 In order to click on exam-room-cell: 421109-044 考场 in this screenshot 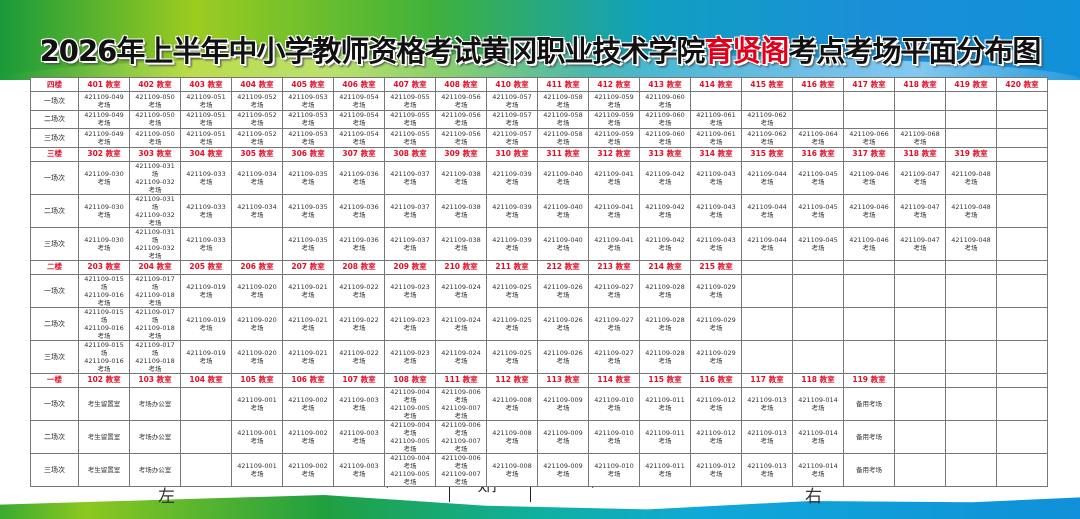, I will do `click(767, 177)`.